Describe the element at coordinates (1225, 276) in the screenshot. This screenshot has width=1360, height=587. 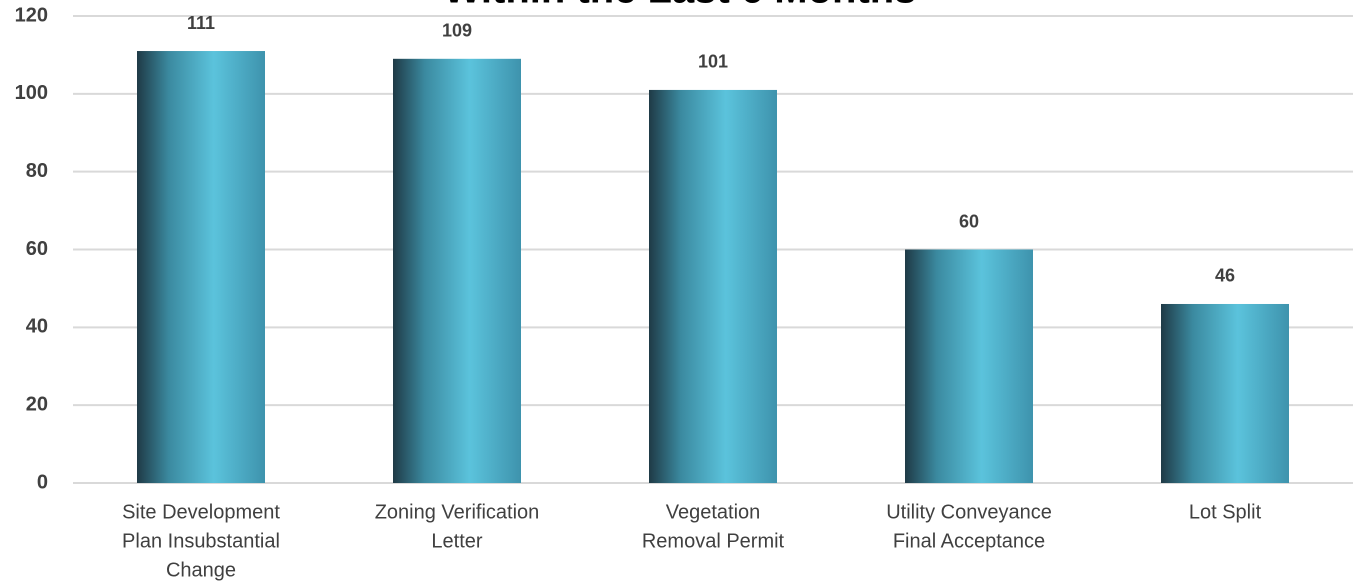
I see `value-label: 46` at that location.